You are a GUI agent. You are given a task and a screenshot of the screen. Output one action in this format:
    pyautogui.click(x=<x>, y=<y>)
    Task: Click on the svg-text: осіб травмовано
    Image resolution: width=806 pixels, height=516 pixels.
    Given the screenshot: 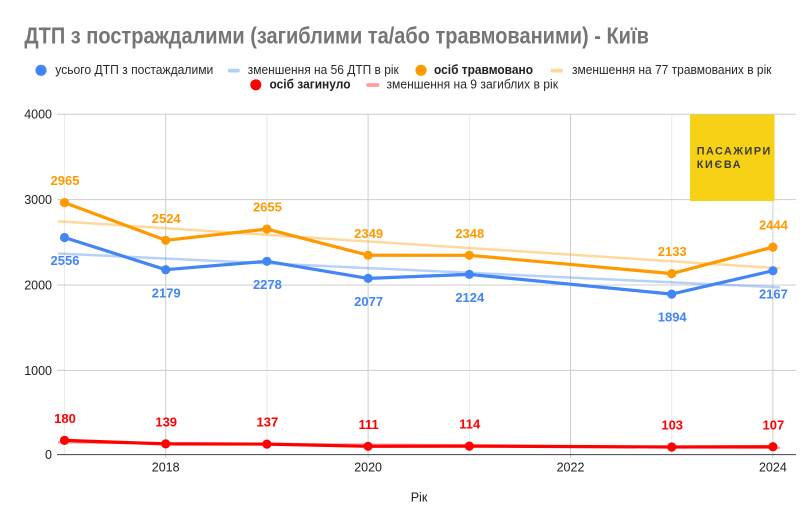 What is the action you would take?
    pyautogui.click(x=483, y=70)
    